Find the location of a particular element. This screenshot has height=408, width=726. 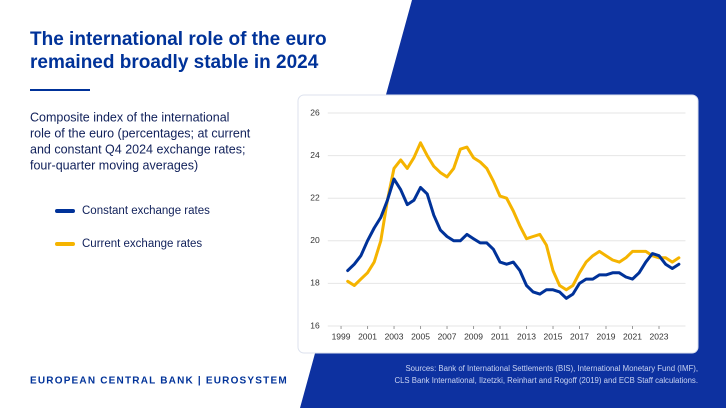

y-tick-label: 20 is located at coordinates (315, 240).